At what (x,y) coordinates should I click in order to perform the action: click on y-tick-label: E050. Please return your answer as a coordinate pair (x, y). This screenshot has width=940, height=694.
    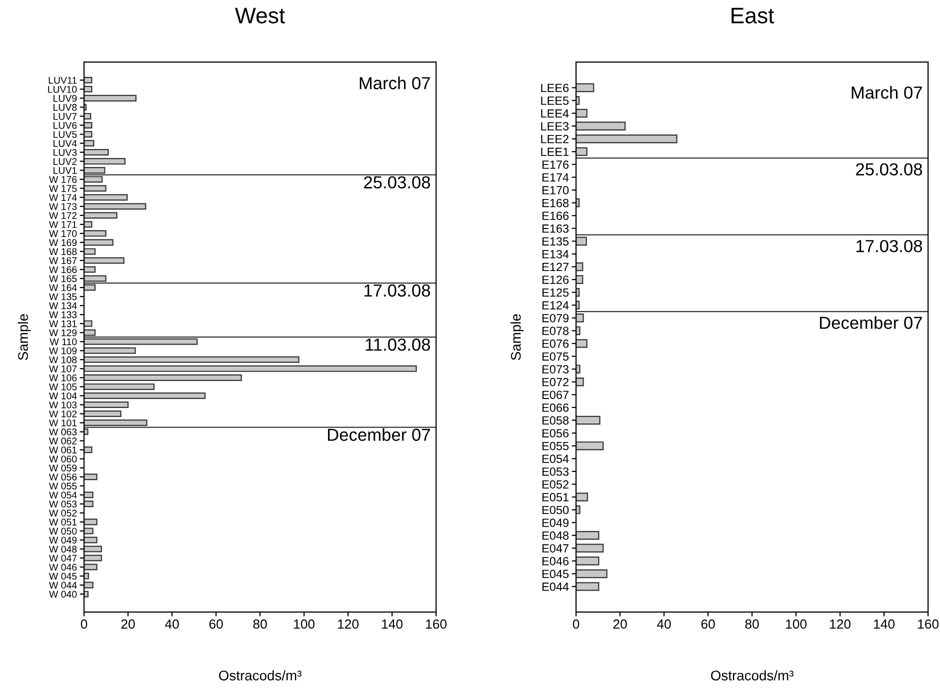
    Looking at the image, I should click on (555, 510).